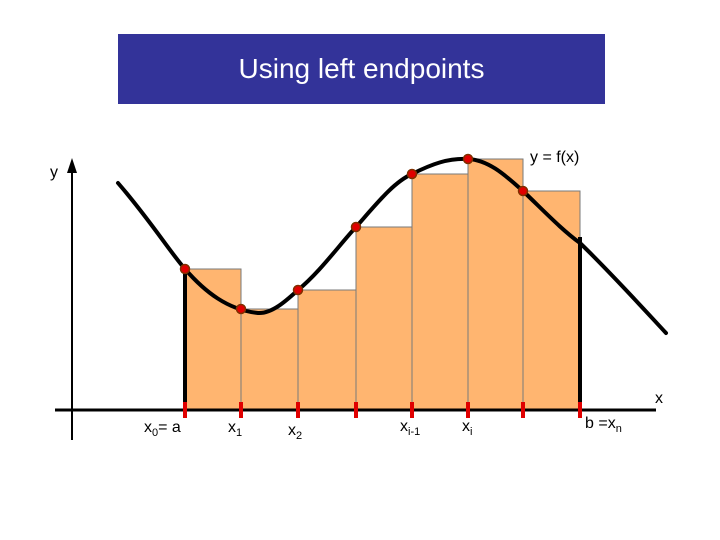 The width and height of the screenshot is (720, 540). Describe the element at coordinates (659, 398) in the screenshot. I see `x-axis-label: x` at that location.